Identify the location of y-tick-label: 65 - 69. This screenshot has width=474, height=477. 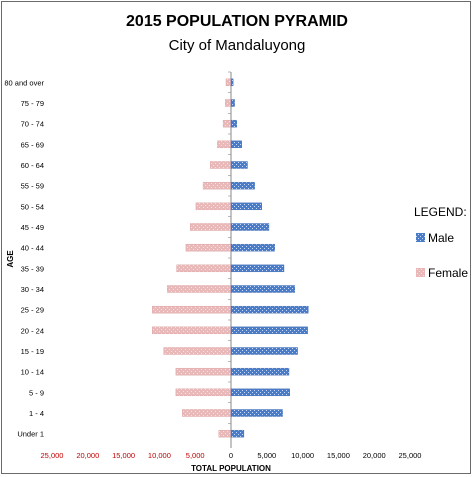
(32, 144).